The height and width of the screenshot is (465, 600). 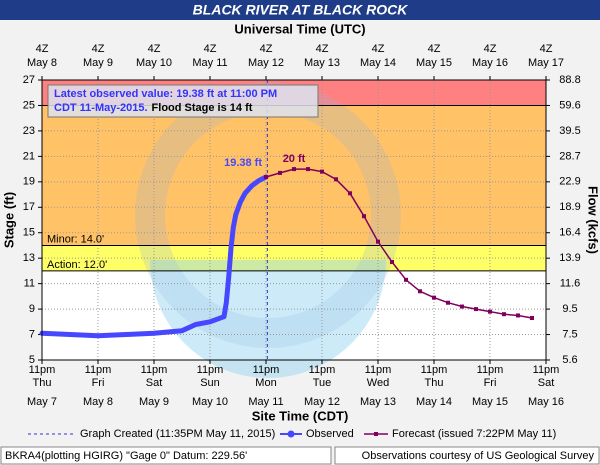 What do you see at coordinates (490, 383) in the screenshot?
I see `x-tick-label: Fri` at bounding box center [490, 383].